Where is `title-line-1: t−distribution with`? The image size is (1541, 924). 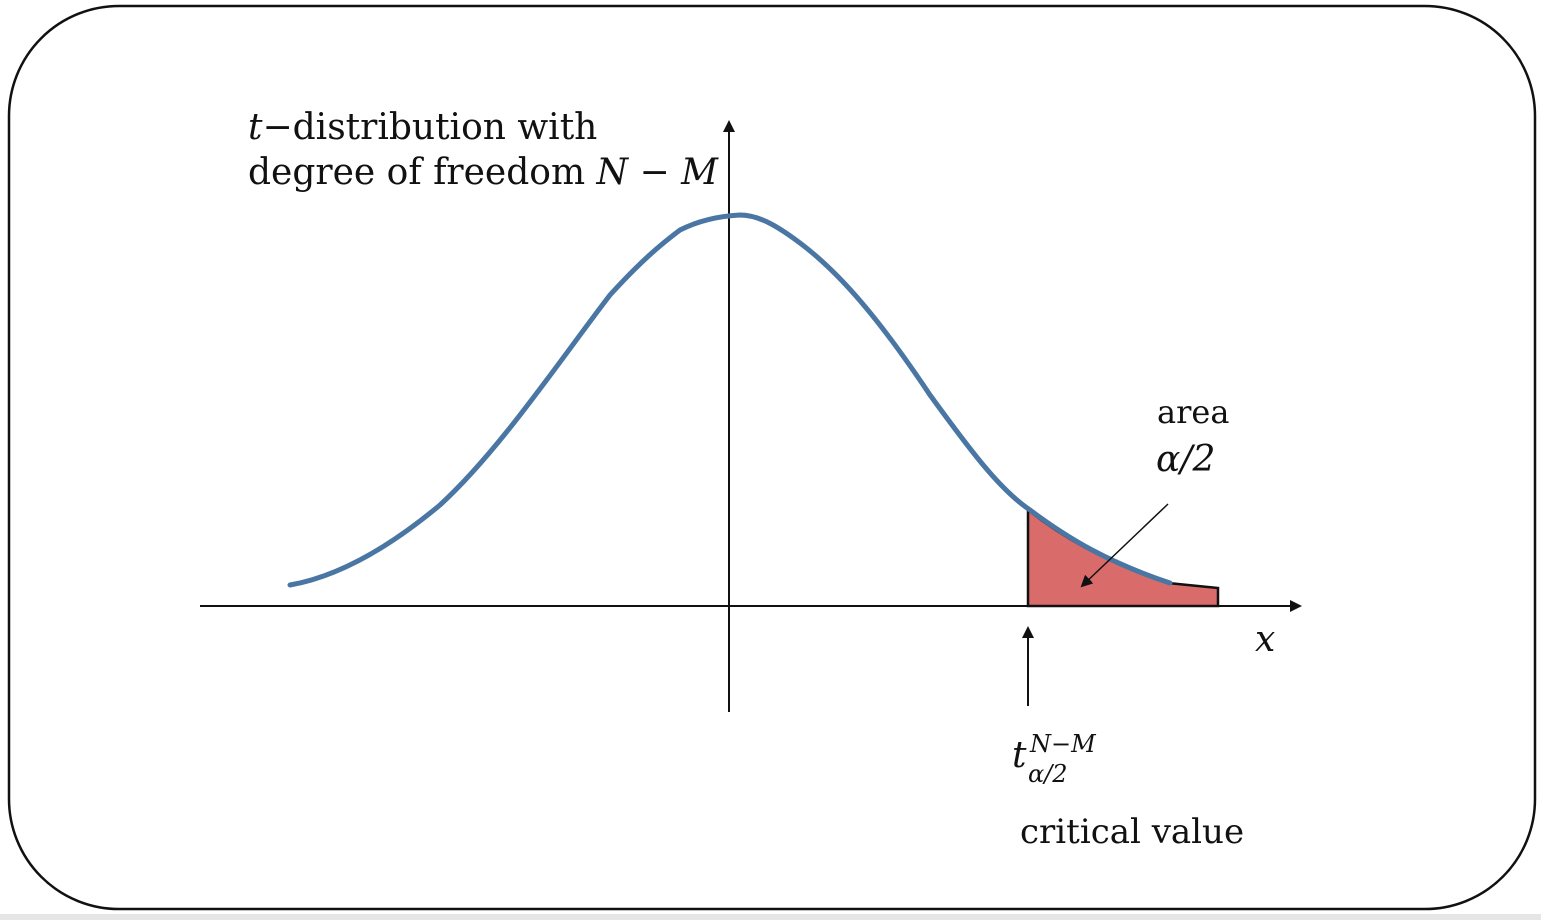 title-line-1: t−distribution with is located at coordinates (422, 128).